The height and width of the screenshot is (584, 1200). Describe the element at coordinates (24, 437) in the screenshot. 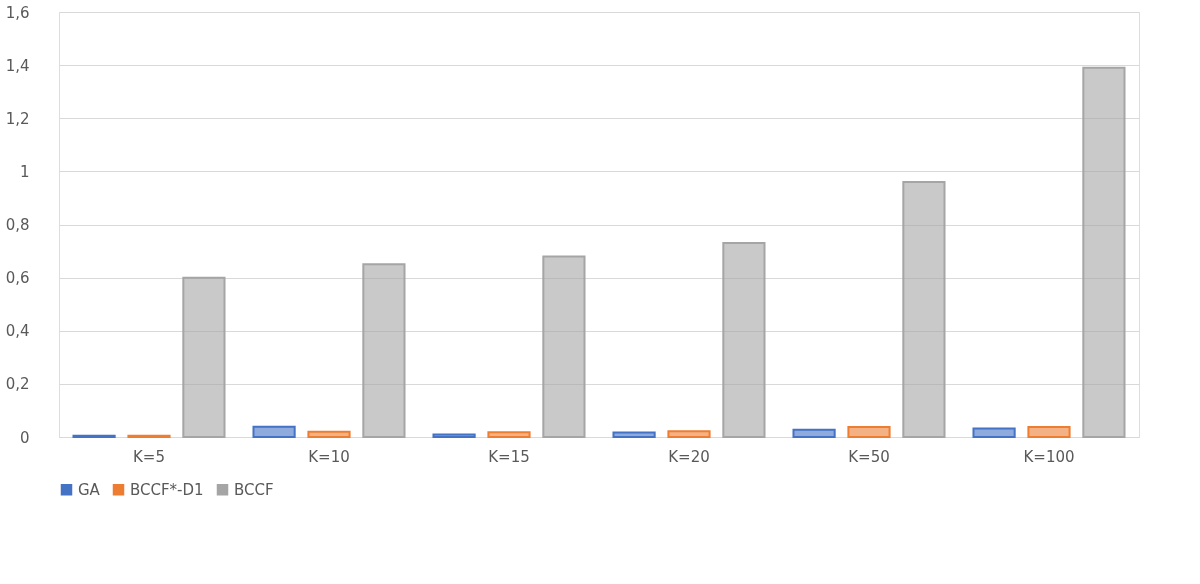

I see `y-tick-label: 0` at that location.